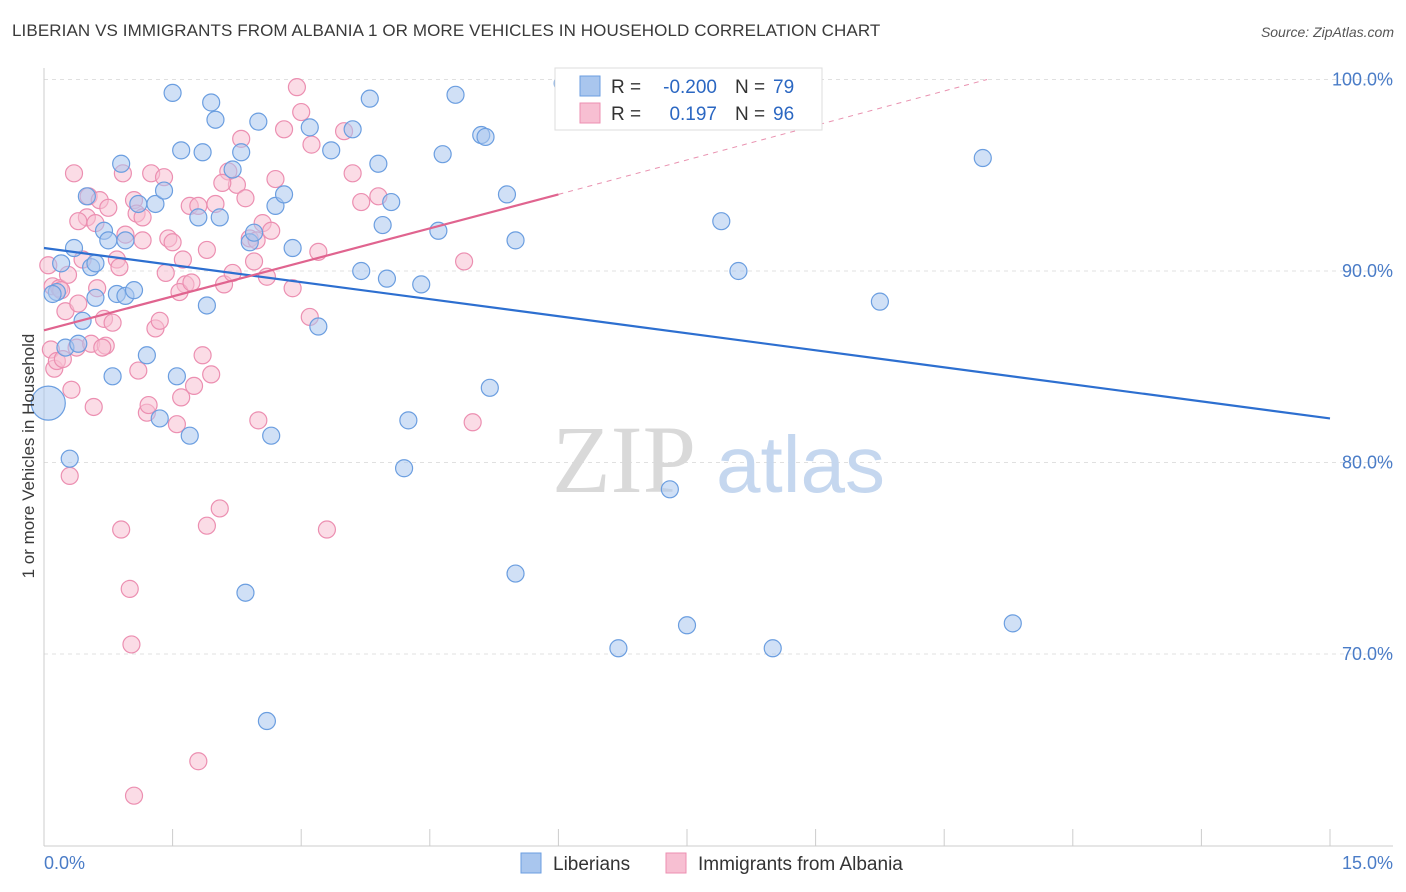 Image resolution: width=1406 pixels, height=892 pixels. I want to click on series-legend: Liberians Immigrants from Albania, so click(711, 863).